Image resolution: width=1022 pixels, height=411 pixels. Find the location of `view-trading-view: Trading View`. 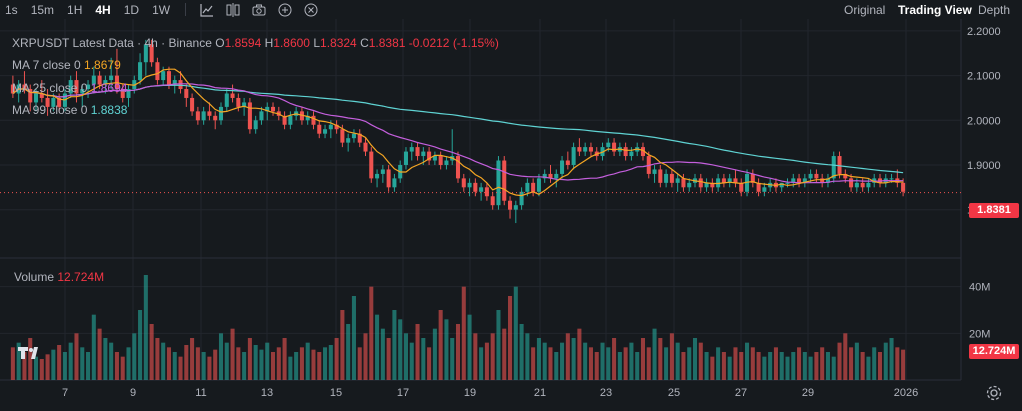

view-trading-view: Trading View is located at coordinates (935, 10).